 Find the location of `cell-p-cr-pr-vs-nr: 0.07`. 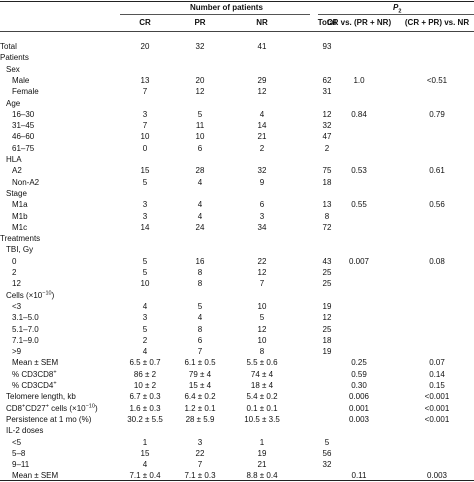

cell-p-cr-pr-vs-nr: 0.07 is located at coordinates (437, 363).